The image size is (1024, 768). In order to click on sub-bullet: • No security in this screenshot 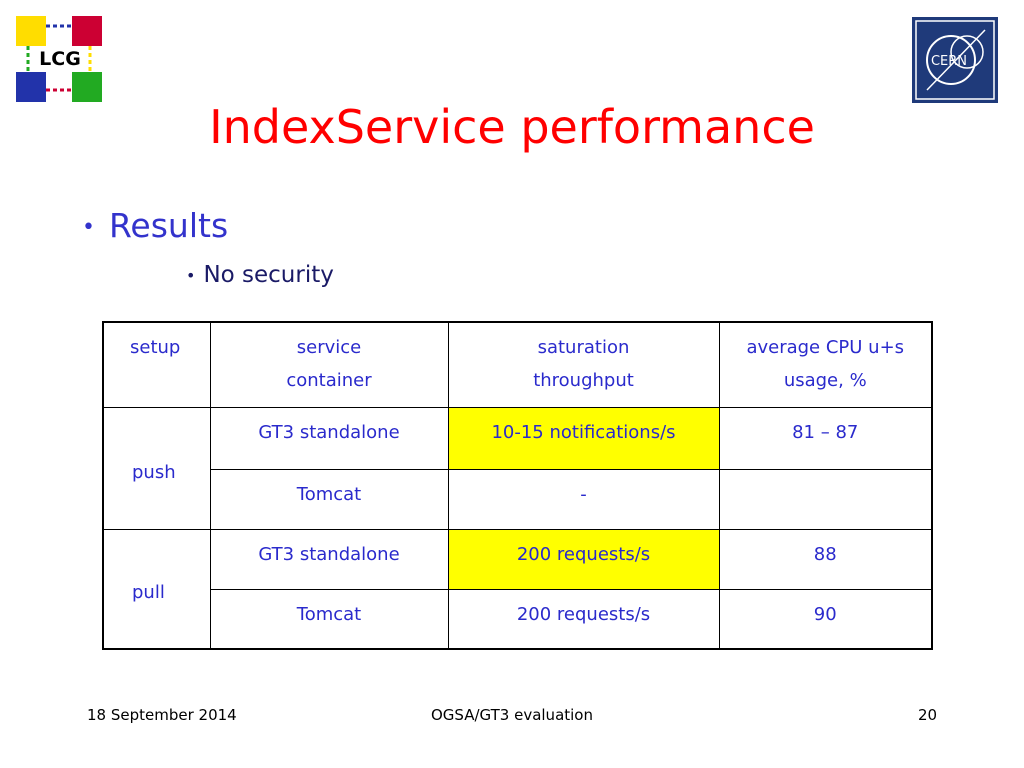, I will do `click(260, 275)`.